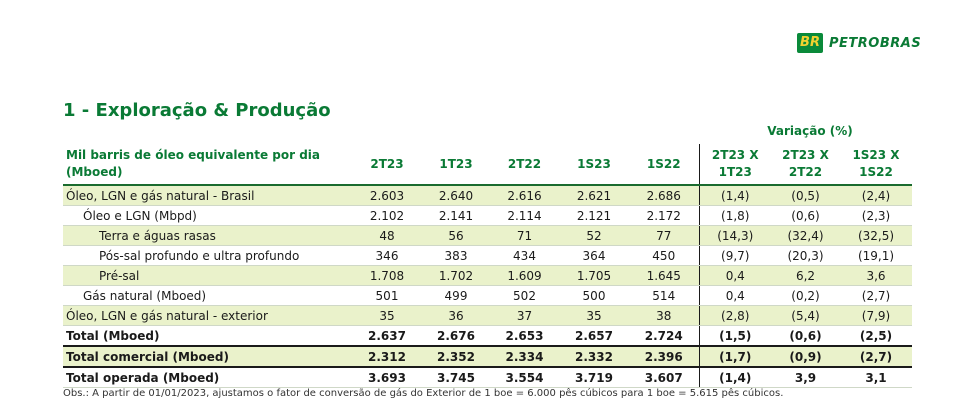  I want to click on period-value: 1.705, so click(594, 275).